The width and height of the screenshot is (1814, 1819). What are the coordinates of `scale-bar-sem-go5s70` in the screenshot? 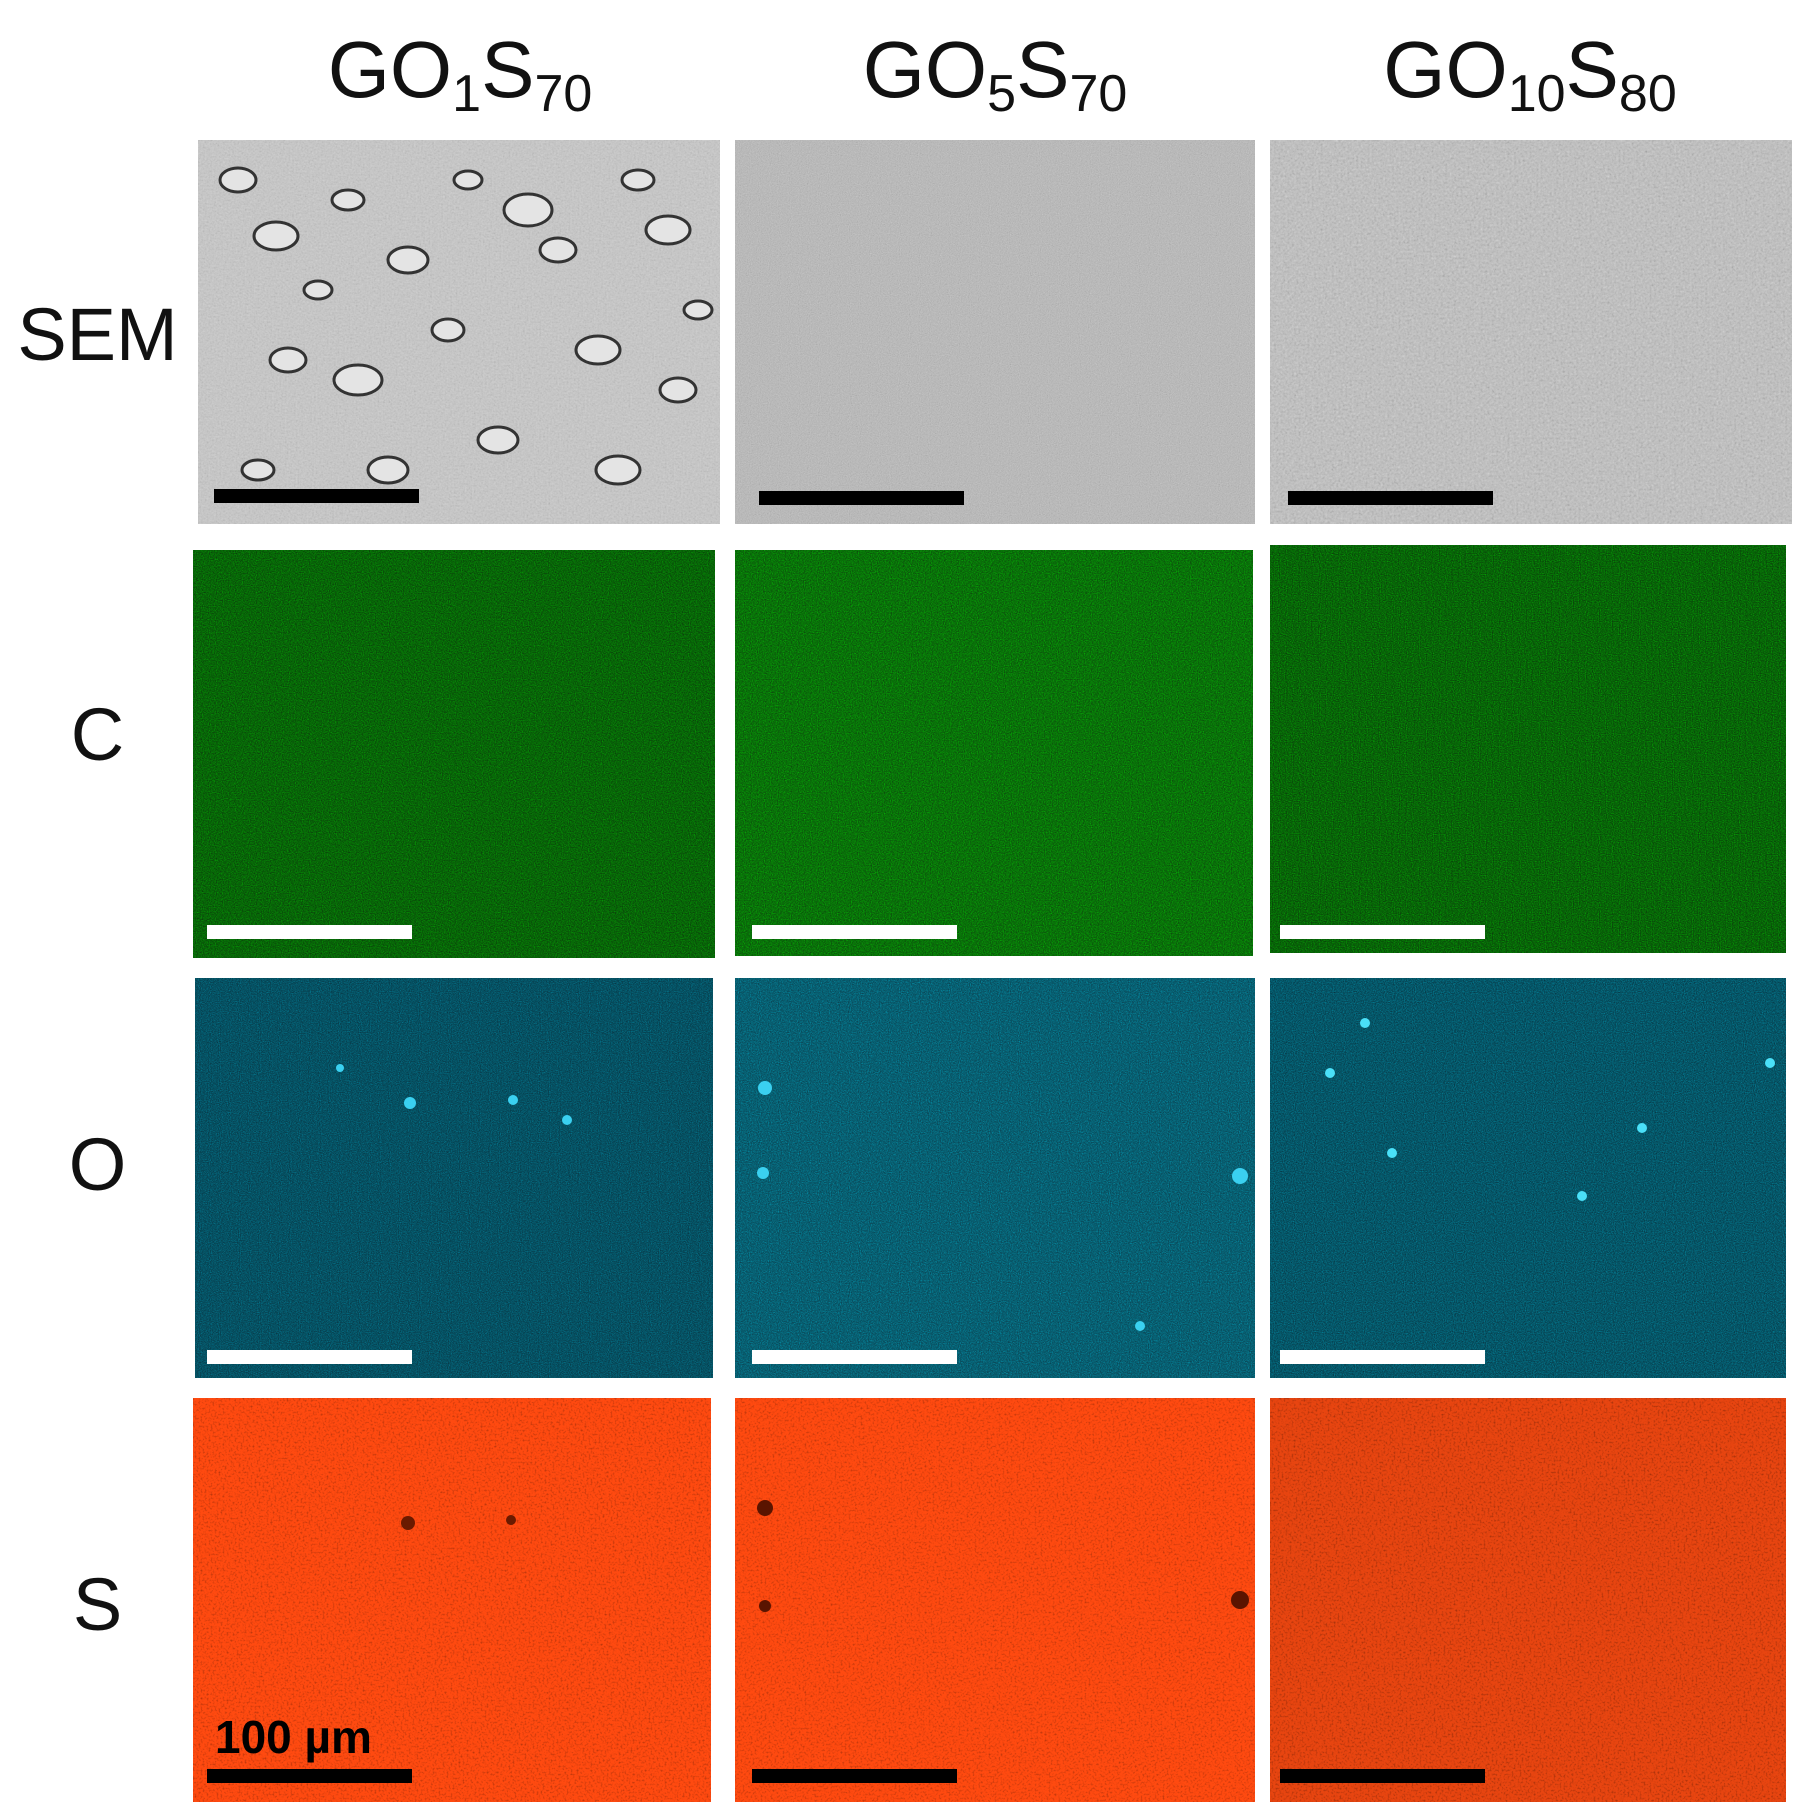 It's located at (861, 498).